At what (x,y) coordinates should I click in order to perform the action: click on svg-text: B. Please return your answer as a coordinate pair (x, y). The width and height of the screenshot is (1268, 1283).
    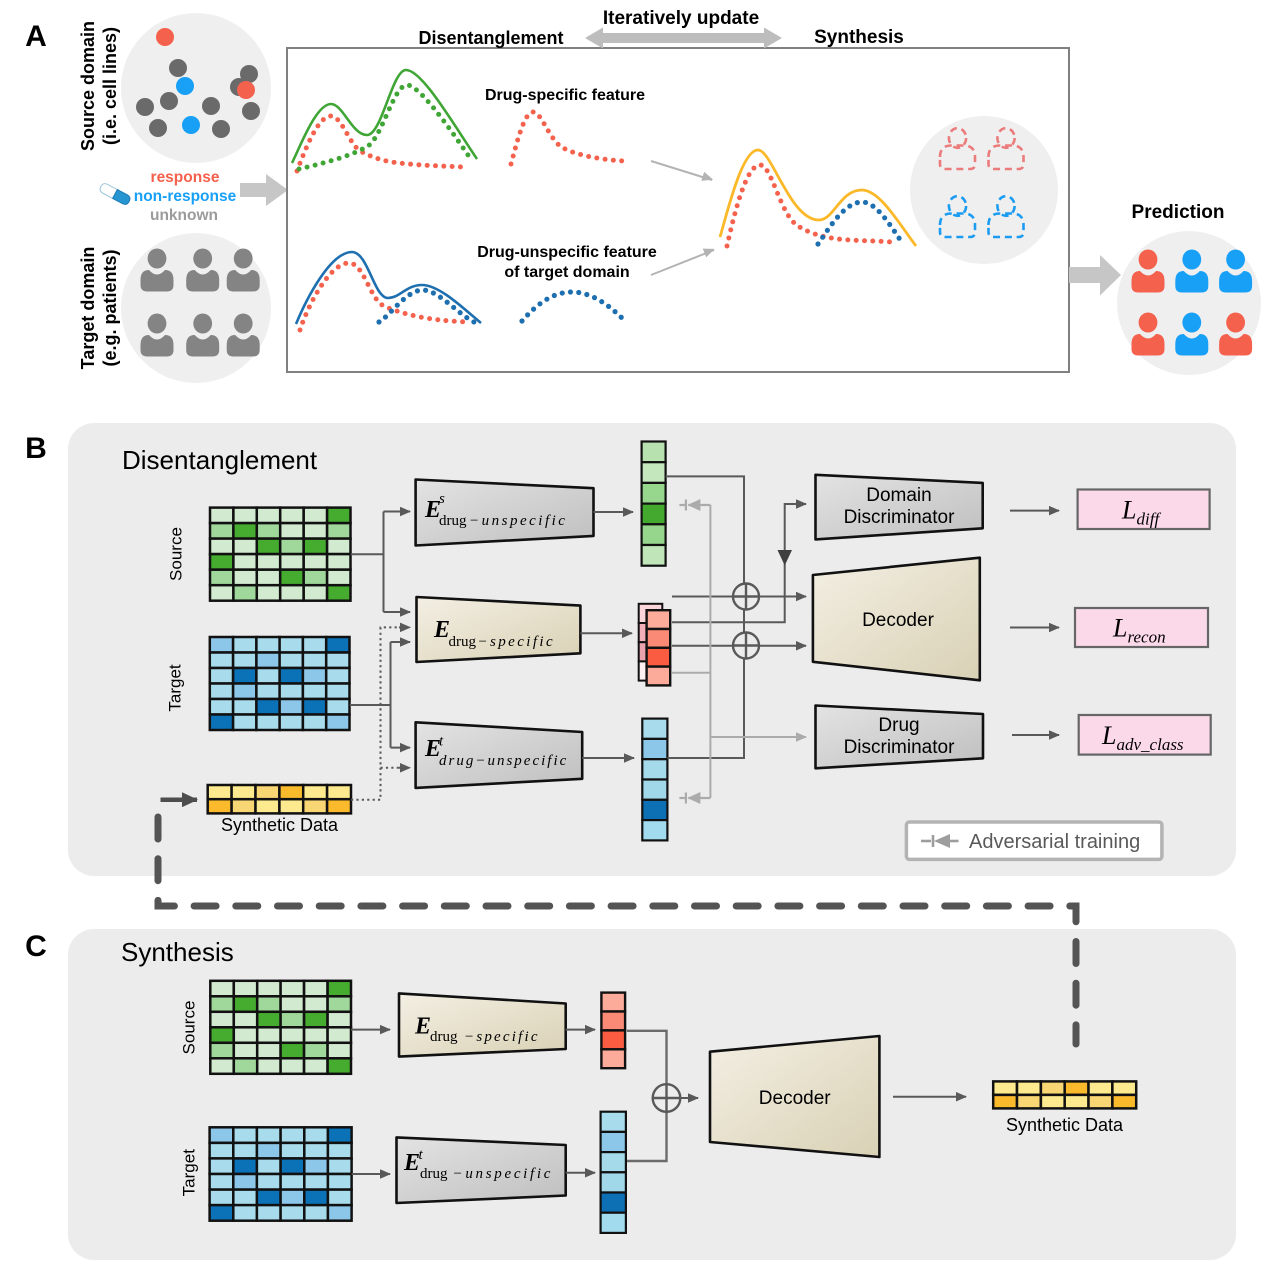
    Looking at the image, I should click on (36, 448).